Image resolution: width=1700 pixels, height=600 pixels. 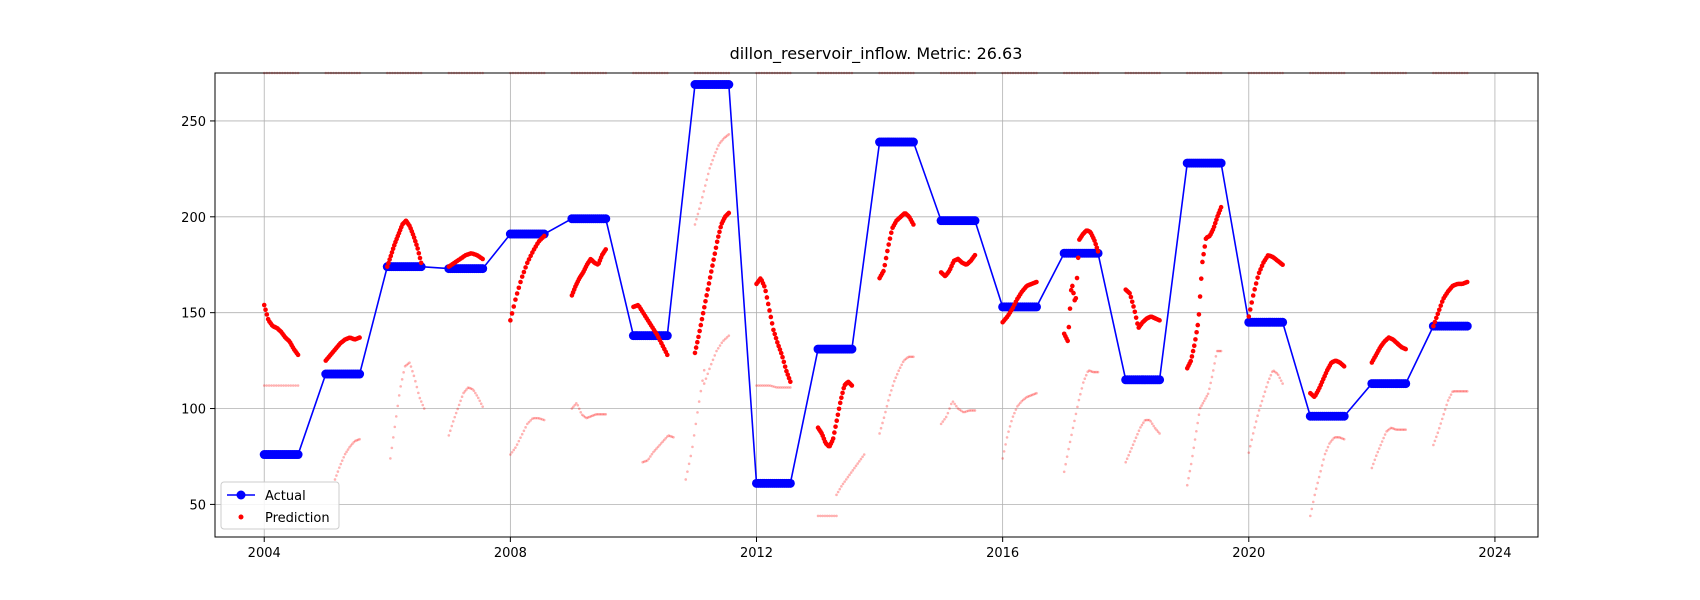 What do you see at coordinates (1002, 553) in the screenshot?
I see `x-tick-label: 2016` at bounding box center [1002, 553].